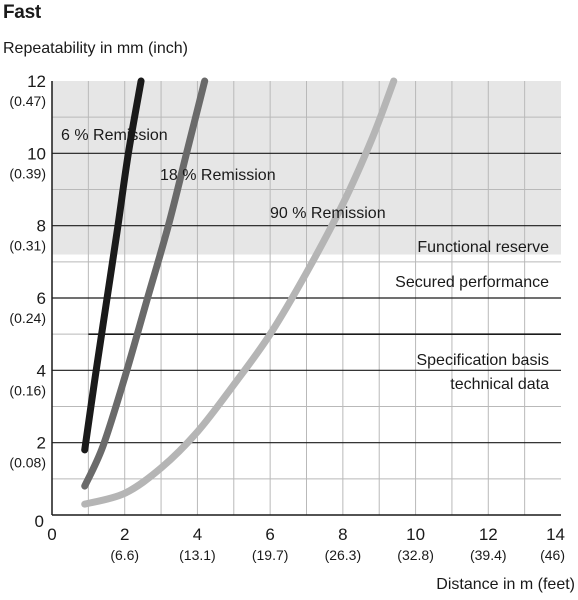 Image resolution: width=578 pixels, height=600 pixels. What do you see at coordinates (27, 463) in the screenshot?
I see `y-tick-sublabel: (0.08)` at bounding box center [27, 463].